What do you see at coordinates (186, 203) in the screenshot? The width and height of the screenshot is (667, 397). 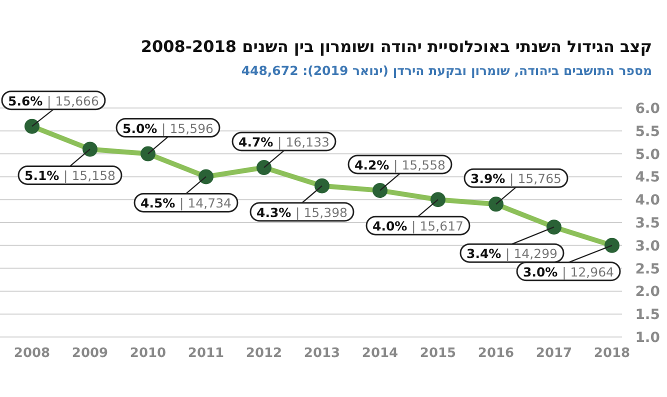 I see `data-label: 4.5% | 14,734` at bounding box center [186, 203].